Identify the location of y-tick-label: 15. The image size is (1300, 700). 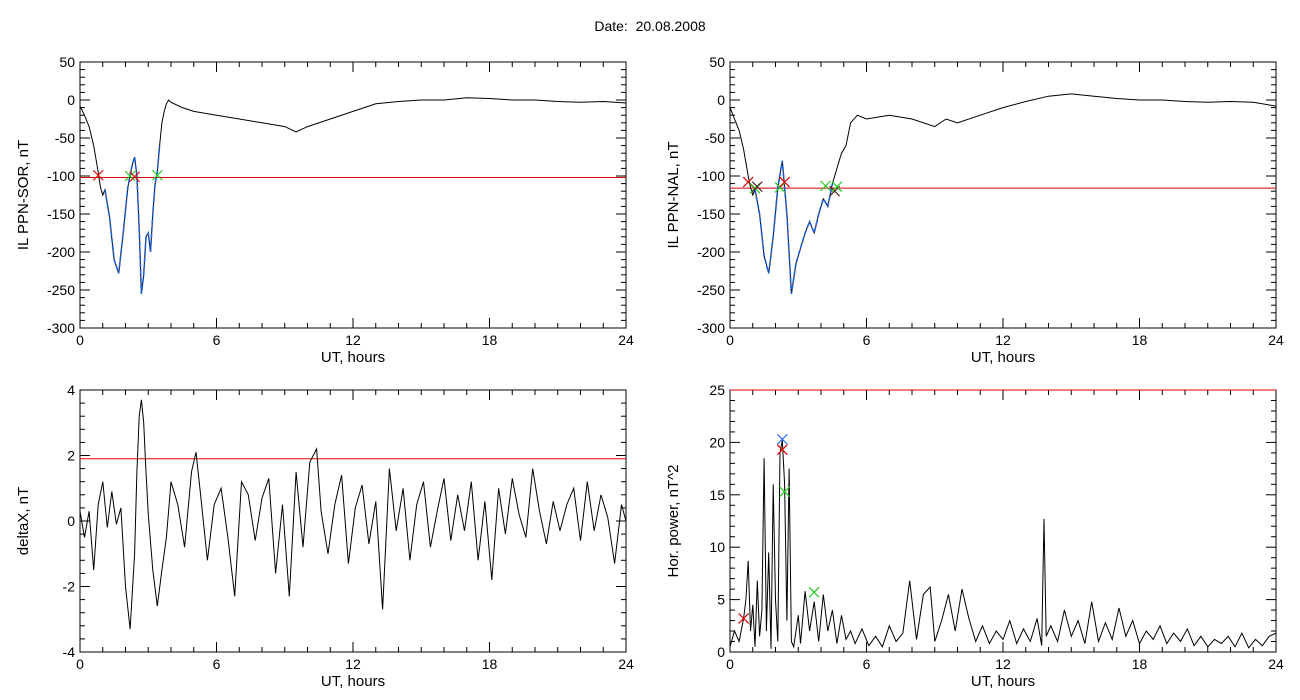
(717, 495).